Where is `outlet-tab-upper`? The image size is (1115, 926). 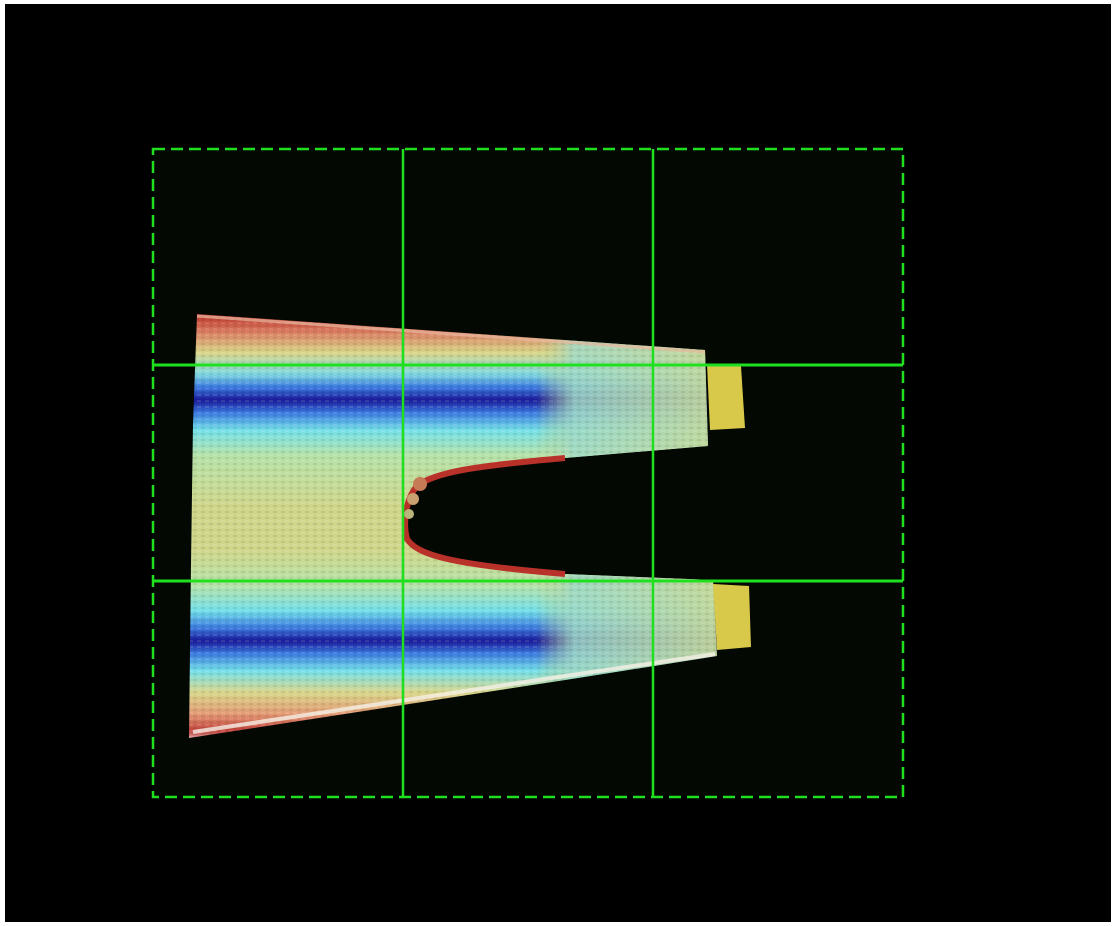 outlet-tab-upper is located at coordinates (726, 397).